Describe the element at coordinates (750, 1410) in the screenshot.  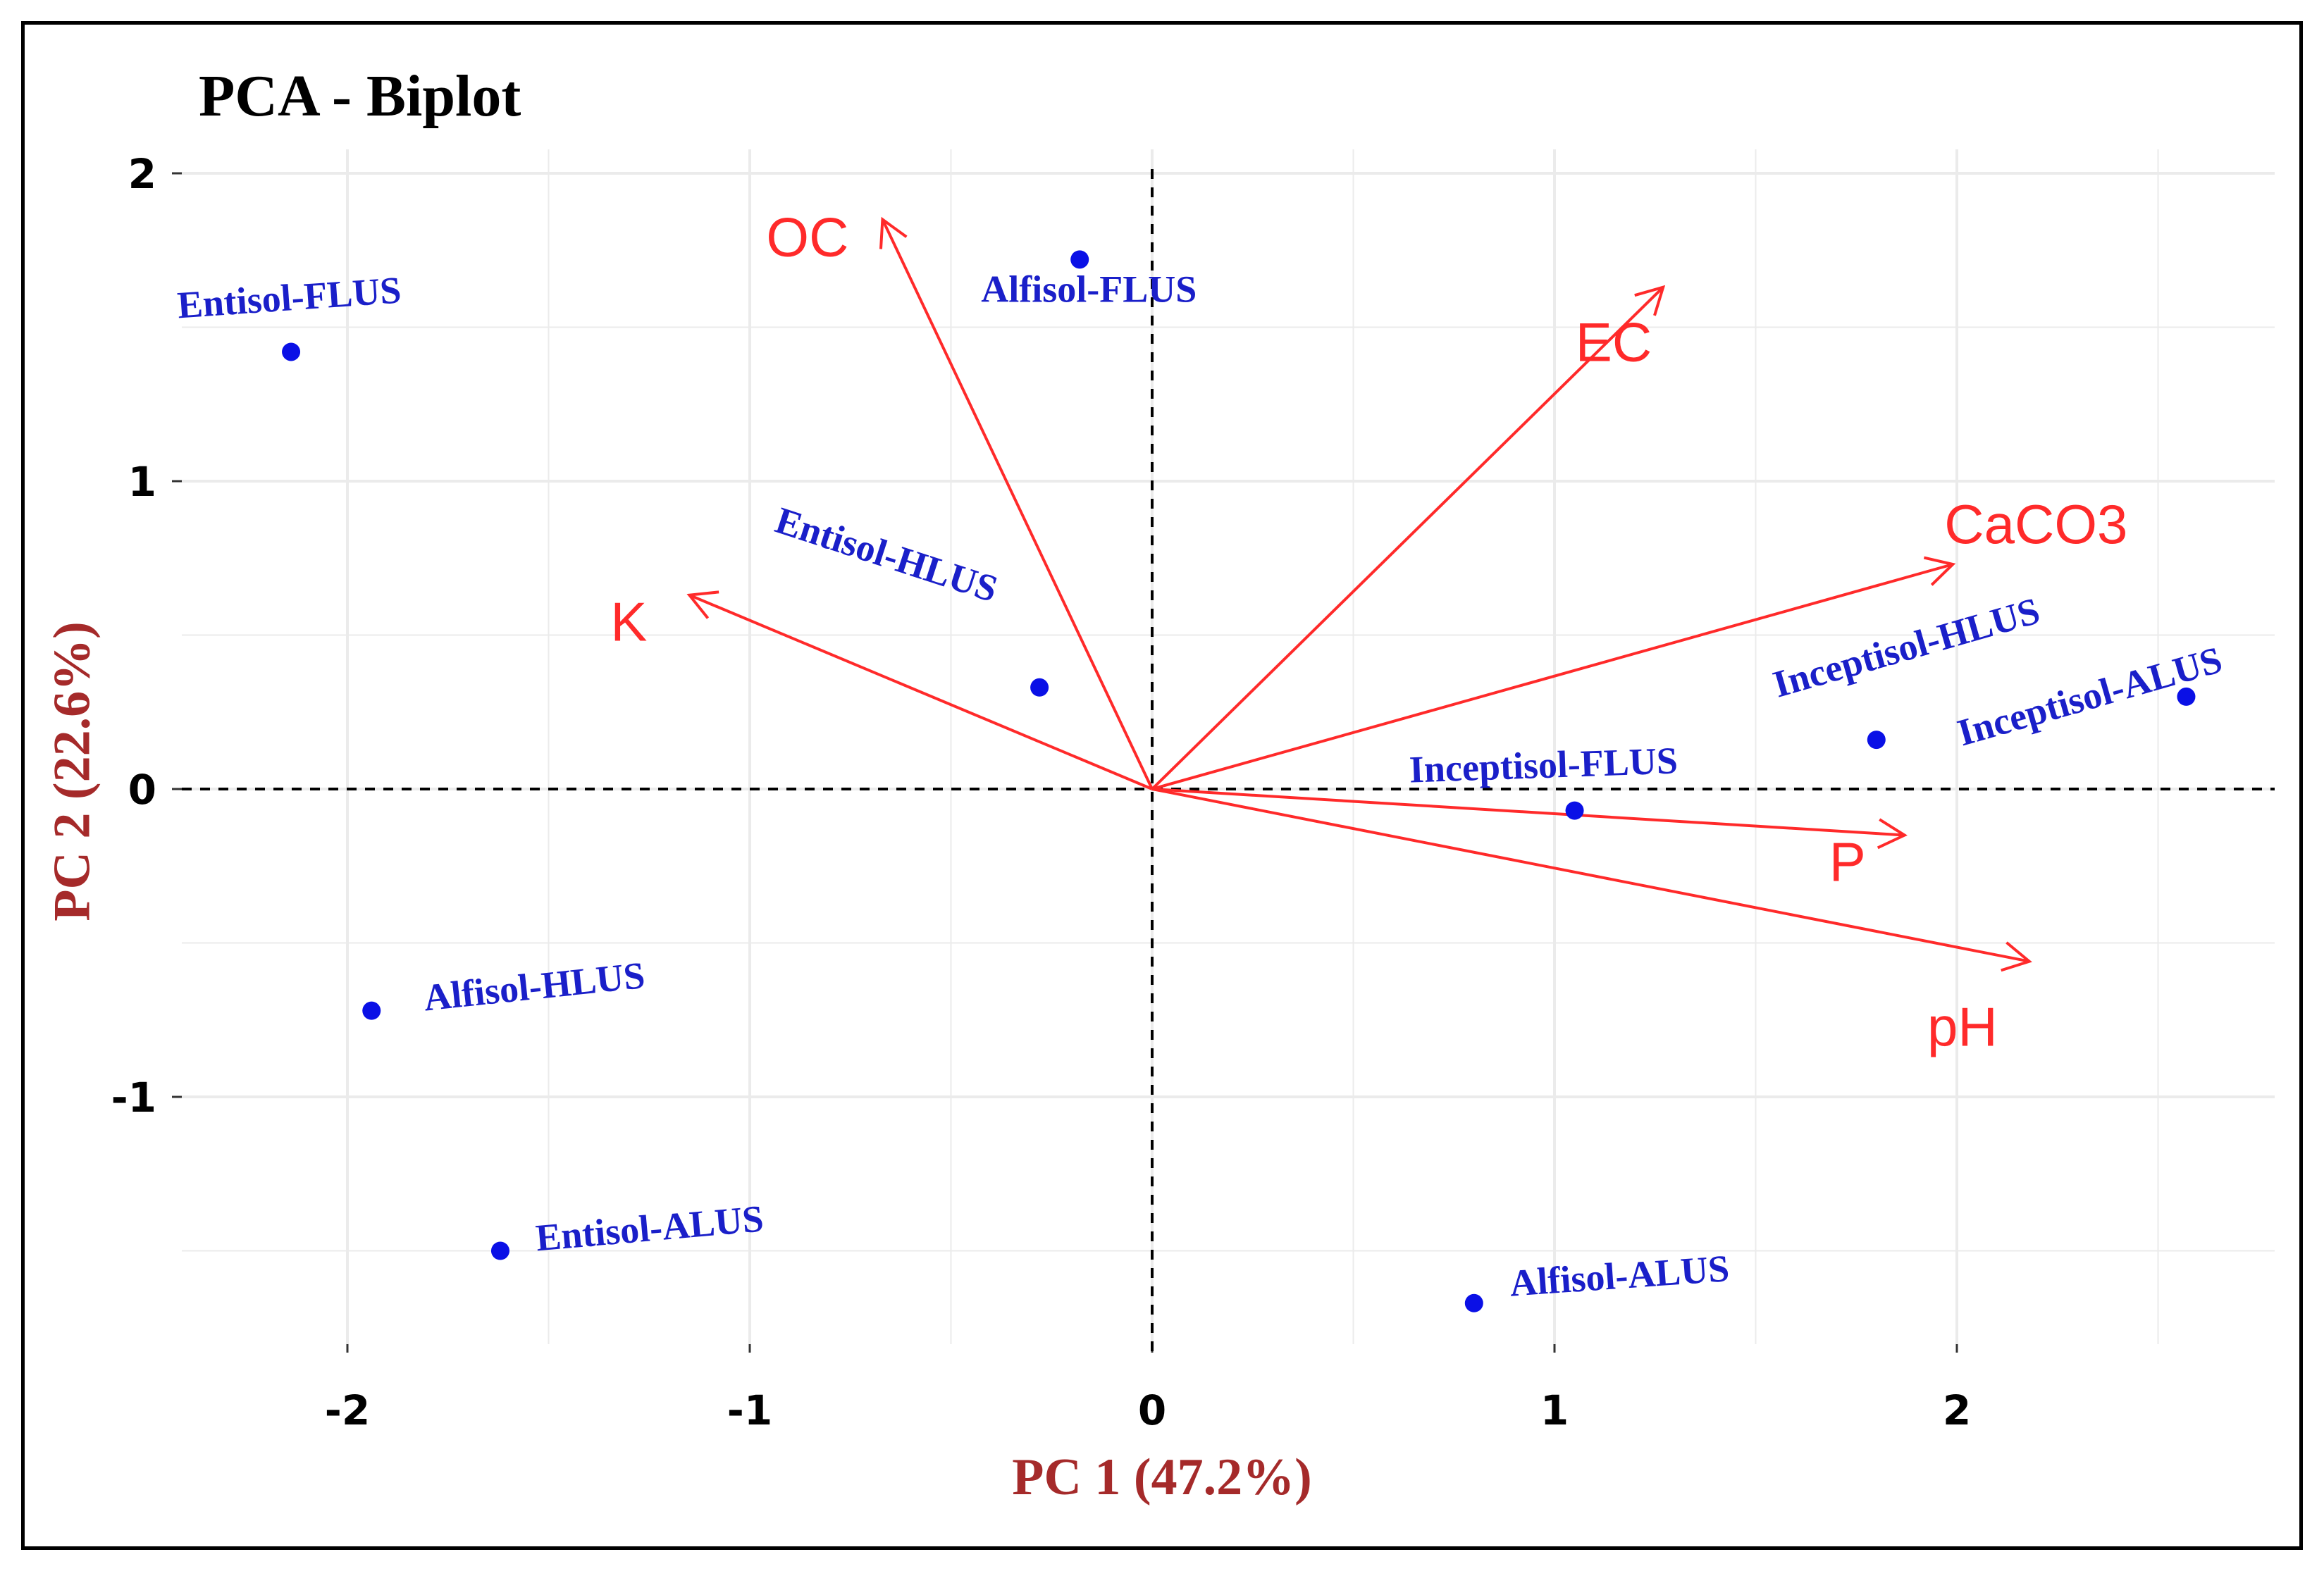
I see `x-tick-label: -1` at that location.